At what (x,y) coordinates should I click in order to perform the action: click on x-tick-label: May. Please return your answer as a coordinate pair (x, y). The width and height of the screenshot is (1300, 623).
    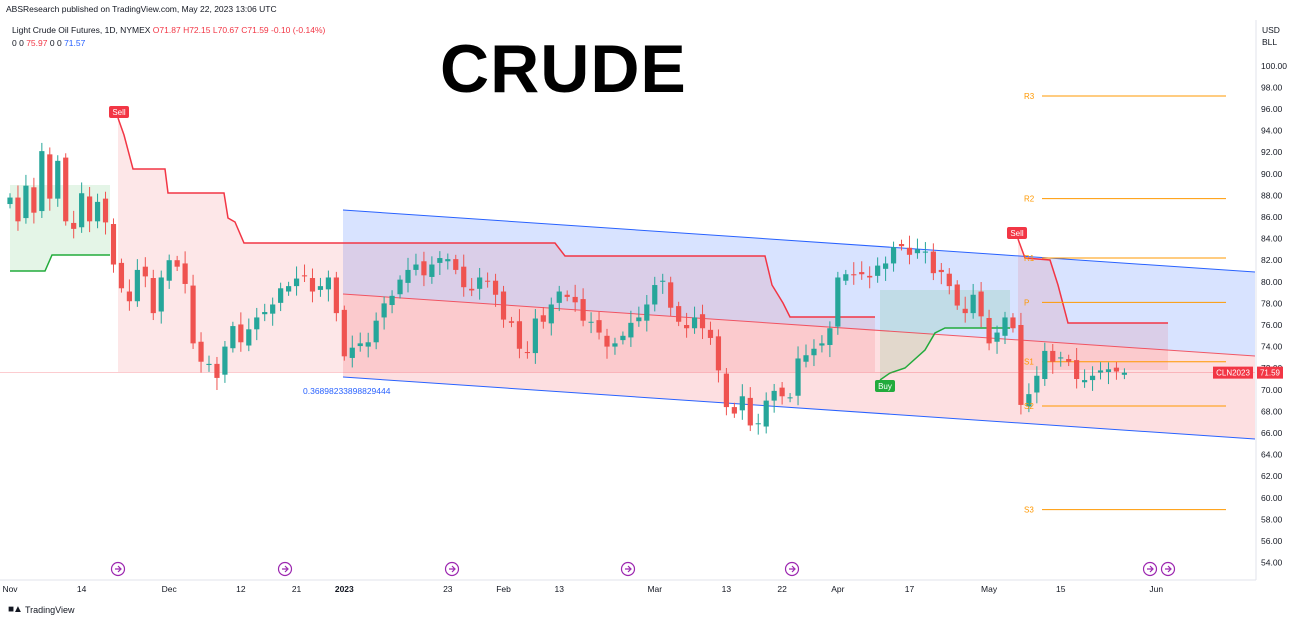
    Looking at the image, I should click on (989, 589).